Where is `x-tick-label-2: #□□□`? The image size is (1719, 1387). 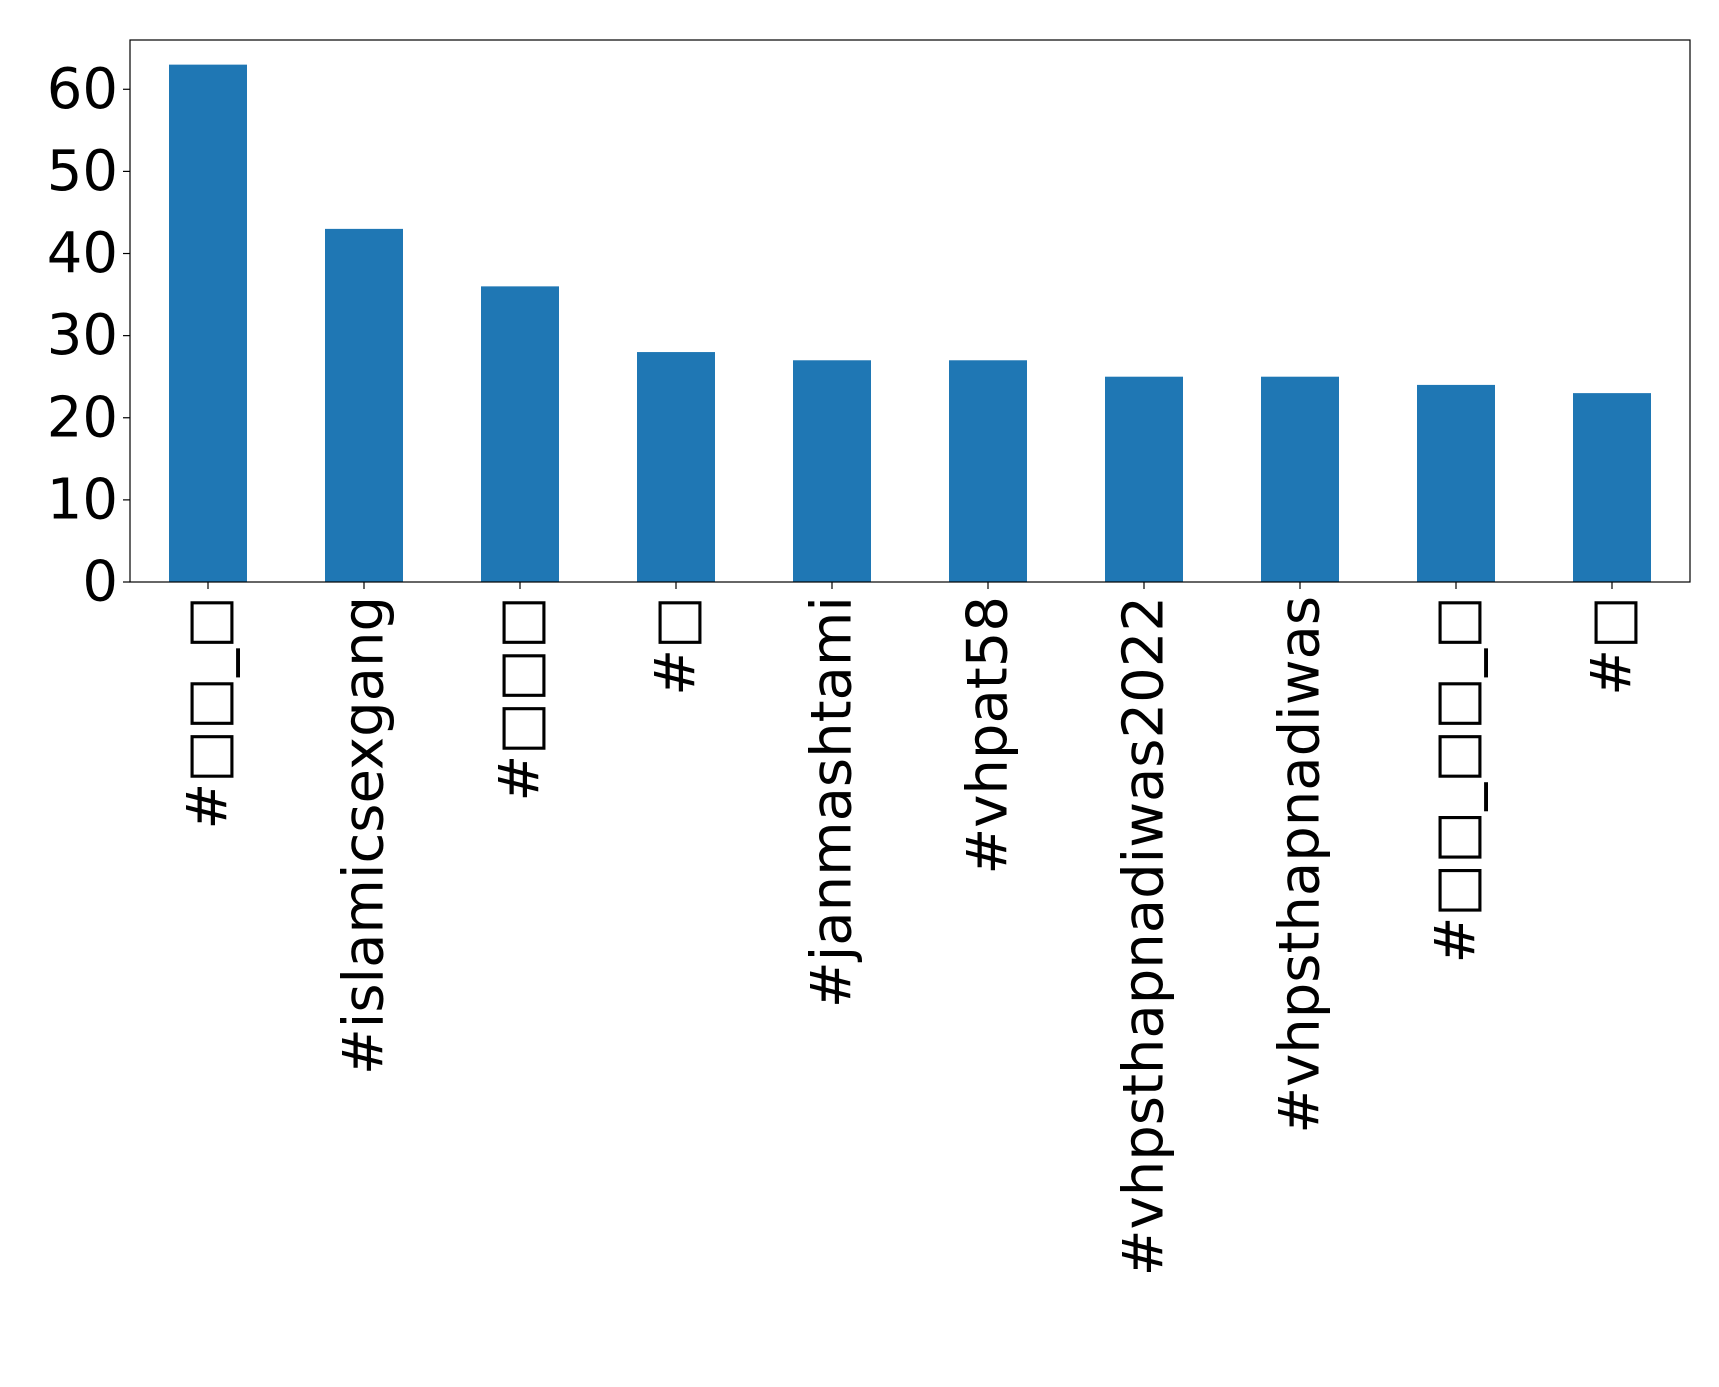 x-tick-label-2: #□□□ is located at coordinates (520, 699).